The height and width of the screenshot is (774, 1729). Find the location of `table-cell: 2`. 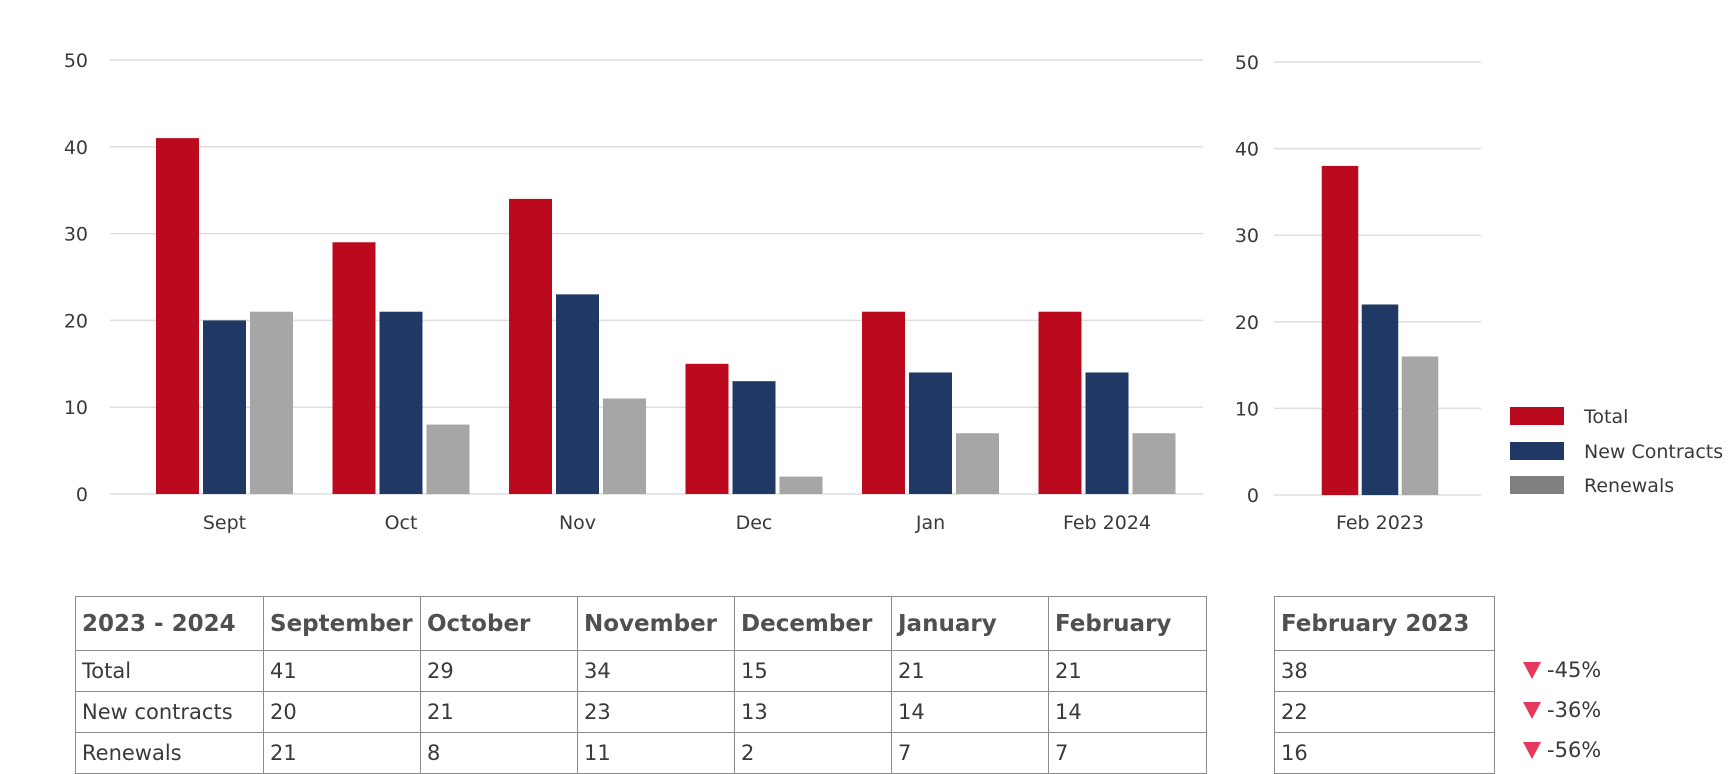

table-cell: 2 is located at coordinates (813, 753).